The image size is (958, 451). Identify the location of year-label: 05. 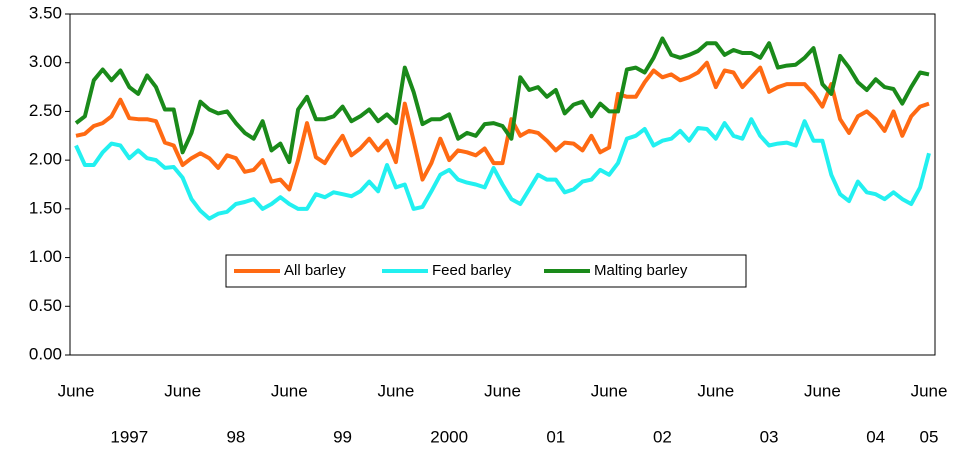
(929, 436).